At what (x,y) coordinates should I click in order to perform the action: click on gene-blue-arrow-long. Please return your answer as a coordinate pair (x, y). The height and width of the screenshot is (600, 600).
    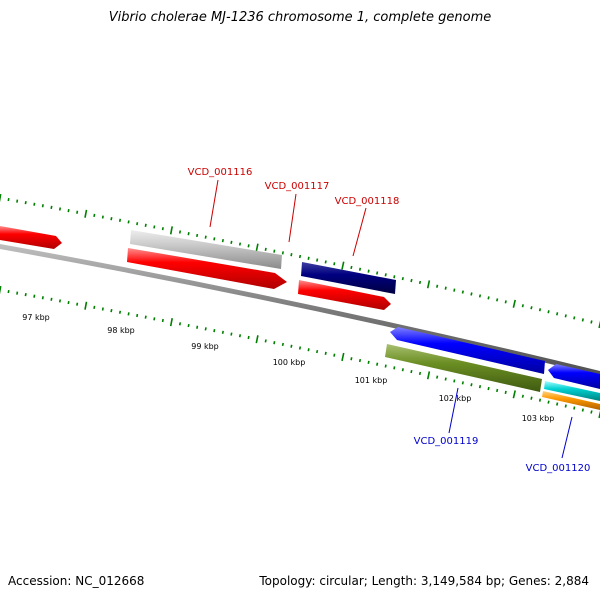
    Looking at the image, I should click on (467, 350).